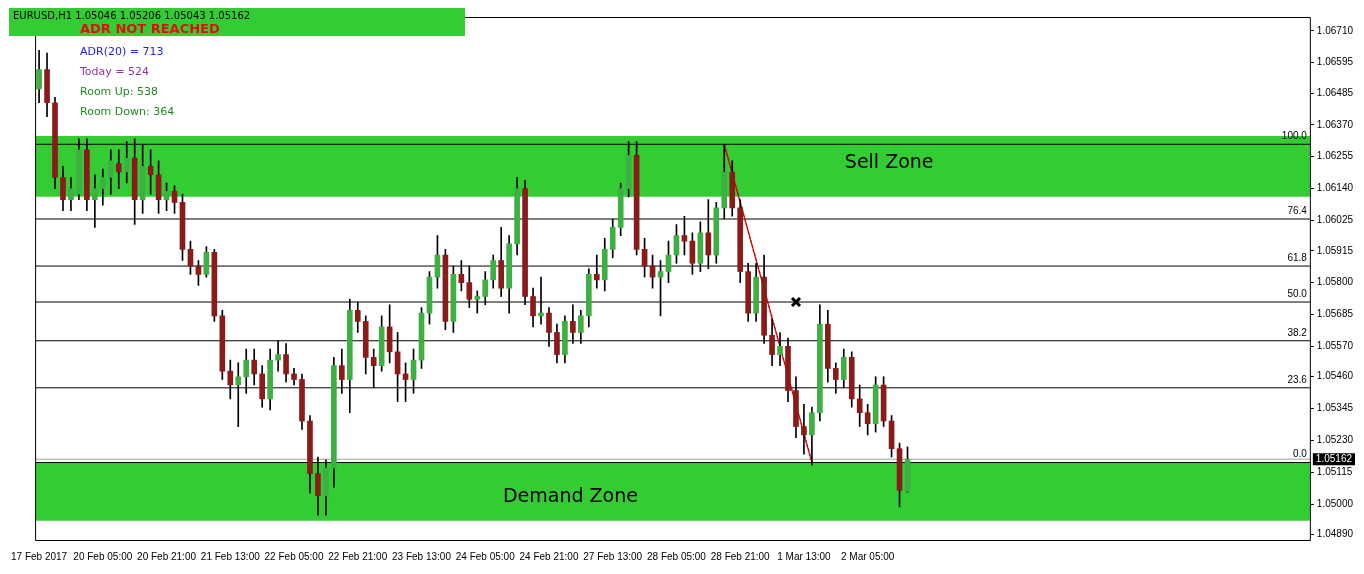 The height and width of the screenshot is (574, 1364). What do you see at coordinates (1335, 346) in the screenshot?
I see `y-tick-label: 1.05570` at bounding box center [1335, 346].